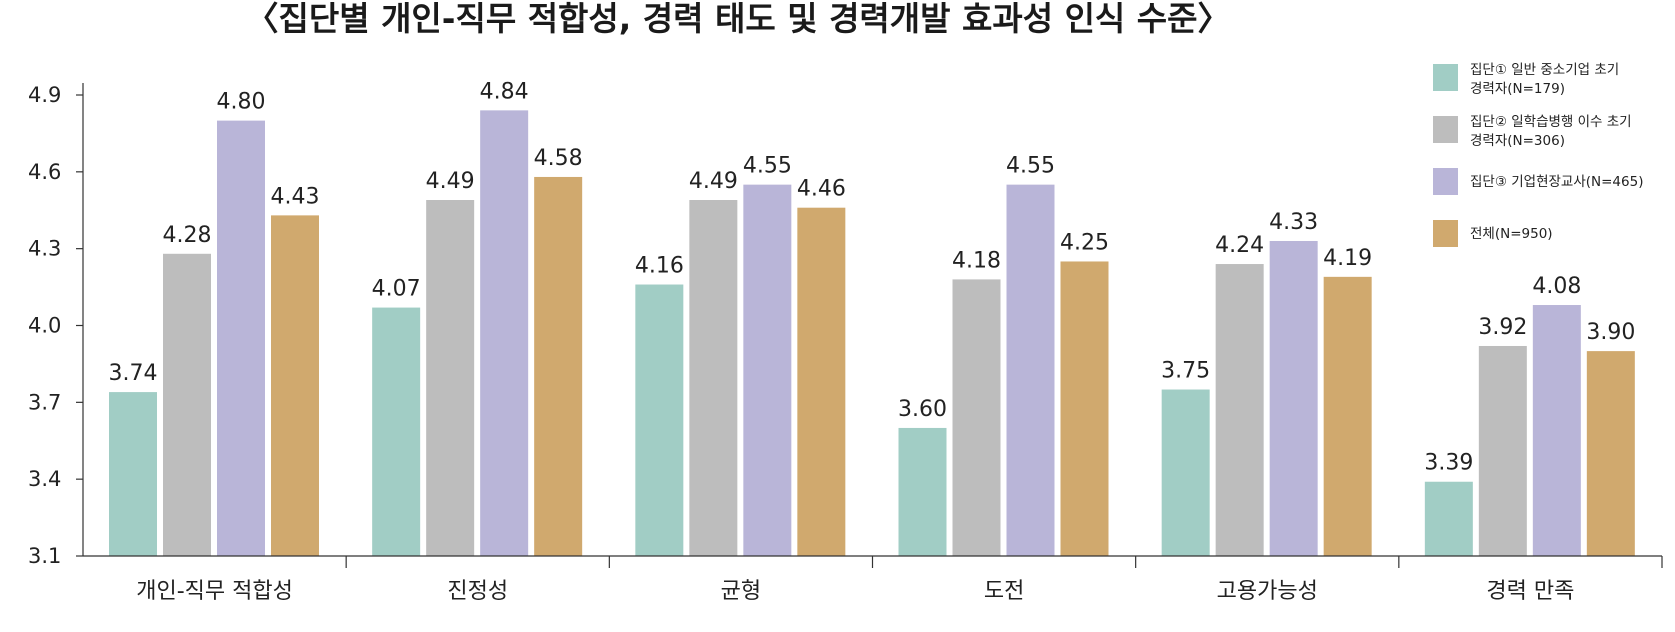 The height and width of the screenshot is (632, 1675). What do you see at coordinates (44, 95) in the screenshot?
I see `y-tick-label: 4.9` at bounding box center [44, 95].